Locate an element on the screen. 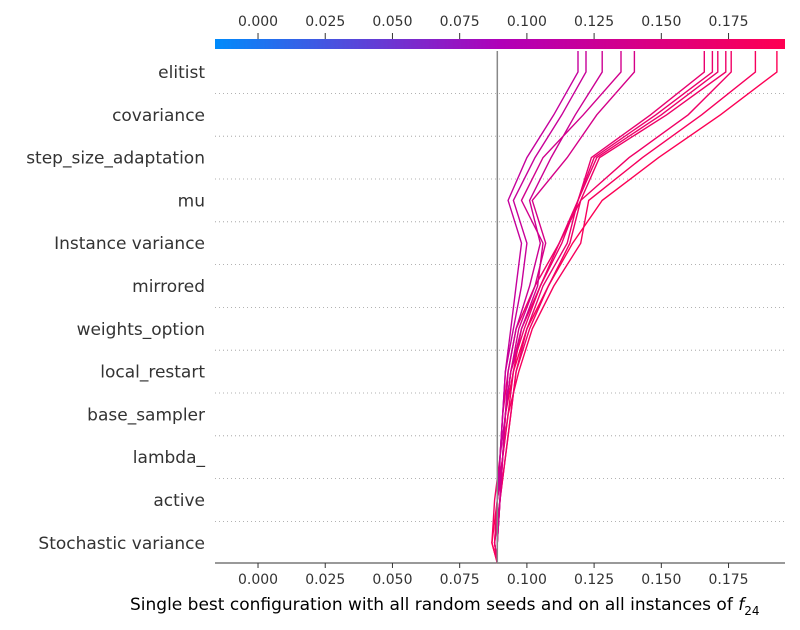 The height and width of the screenshot is (630, 800). top-tick-label: 0.175 is located at coordinates (728, 22).